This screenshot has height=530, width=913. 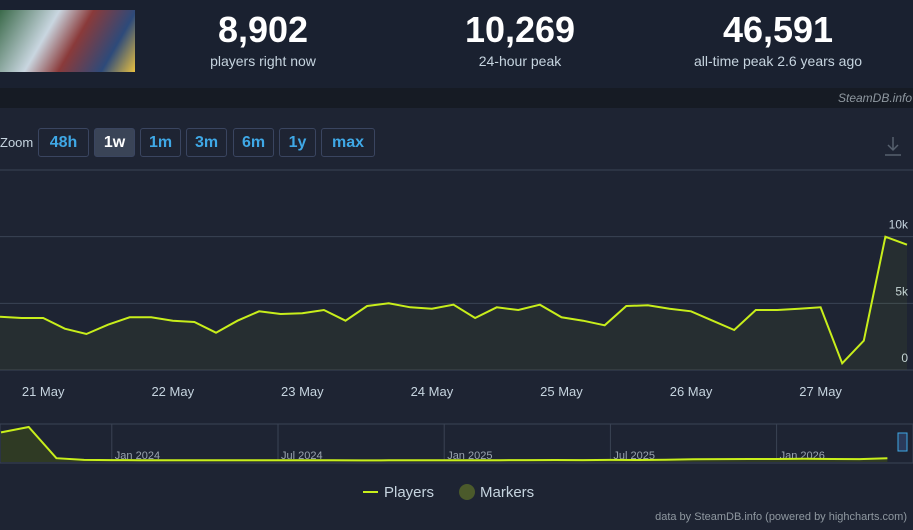 I want to click on x-tick-label: 23 May, so click(x=302, y=391).